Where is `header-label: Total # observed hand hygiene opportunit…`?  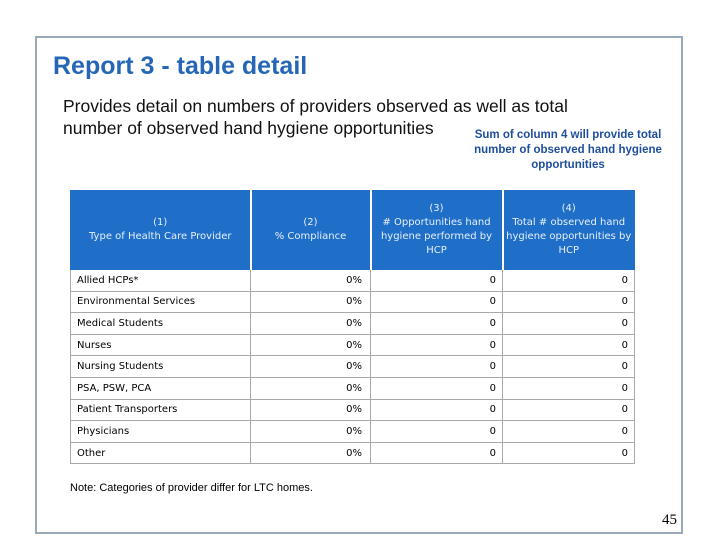 header-label: Total # observed hand hygiene opportunit… is located at coordinates (569, 236).